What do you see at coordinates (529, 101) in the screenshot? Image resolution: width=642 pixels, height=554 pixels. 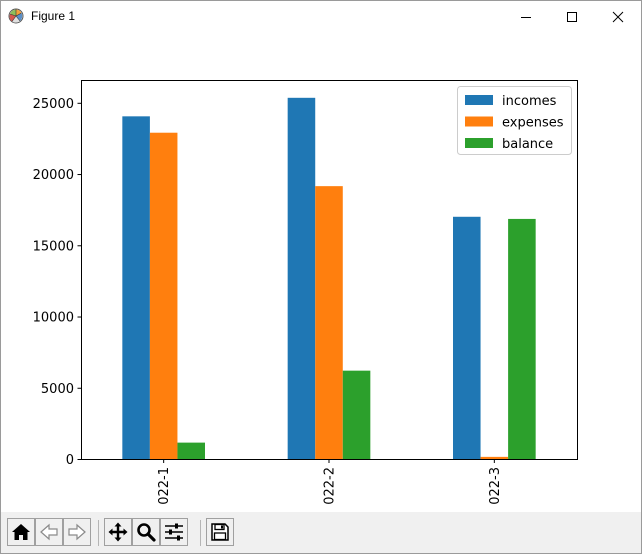 I see `legend-label-incomes: incomes` at bounding box center [529, 101].